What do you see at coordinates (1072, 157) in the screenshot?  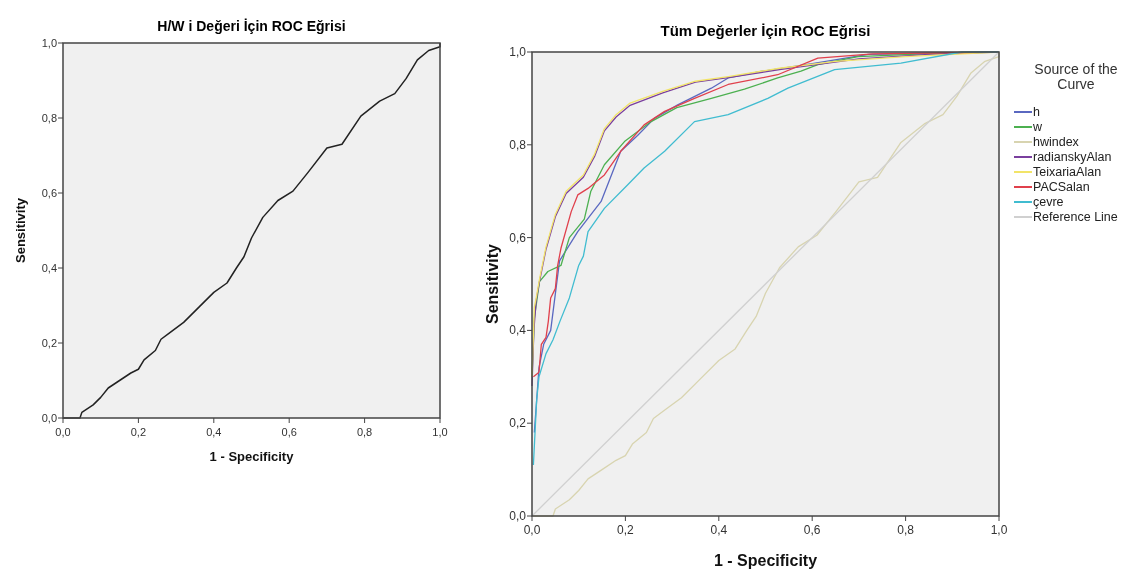 I see `legend-label: radianskyAlan` at bounding box center [1072, 157].